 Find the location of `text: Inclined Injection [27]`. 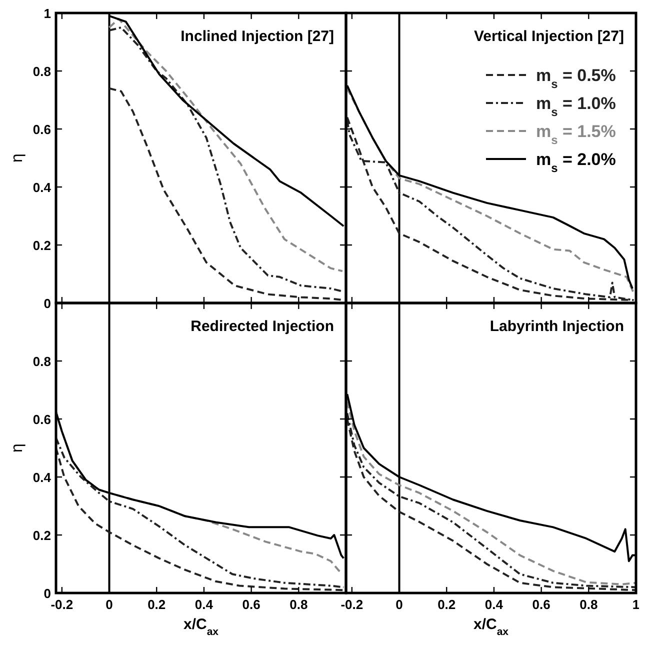

text: Inclined Injection [27] is located at coordinates (257, 36).